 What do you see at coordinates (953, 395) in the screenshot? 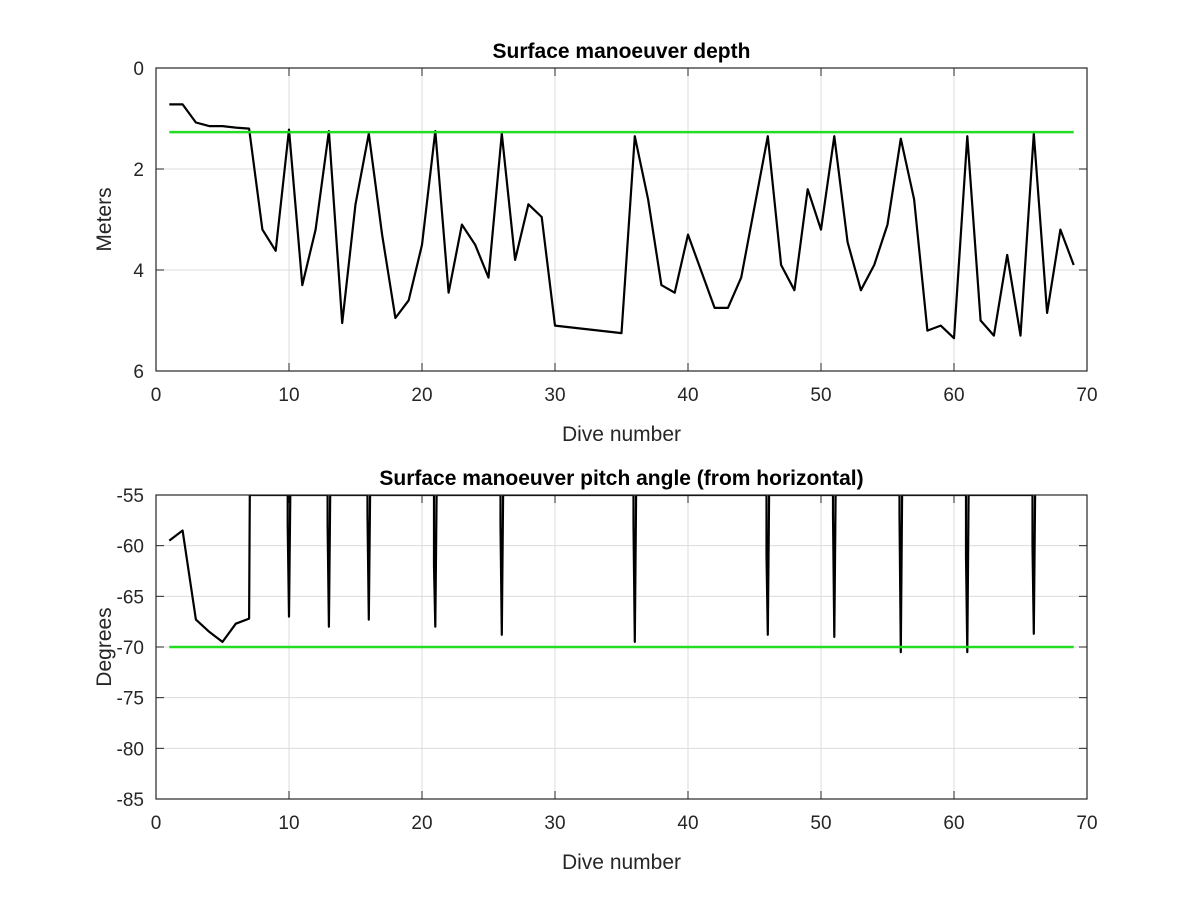
I see `depth-xtick-label: 60` at bounding box center [953, 395].